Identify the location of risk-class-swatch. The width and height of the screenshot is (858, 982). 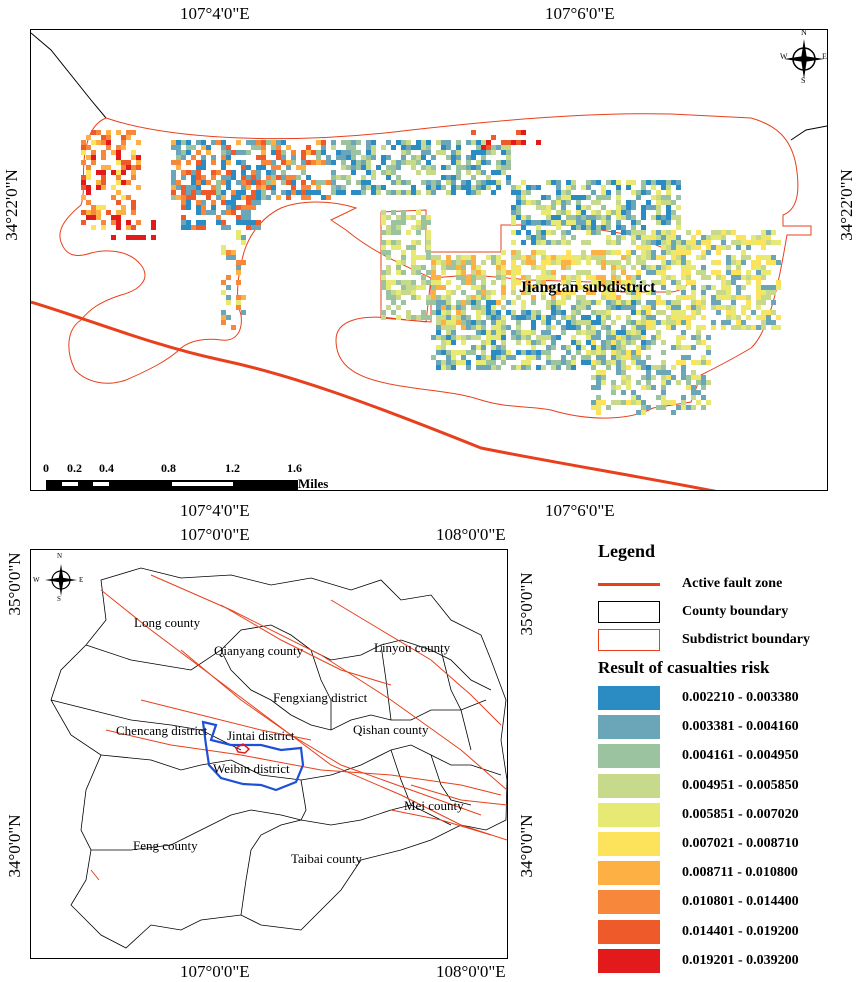
(629, 873).